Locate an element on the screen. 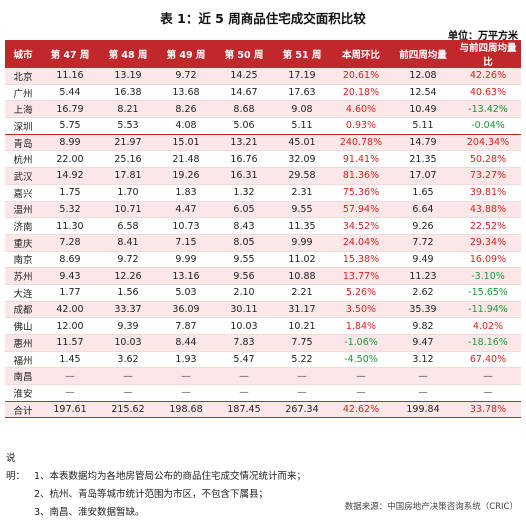 Image resolution: width=526 pixels, height=522 pixels. cell-w48: 8.21 is located at coordinates (128, 109).